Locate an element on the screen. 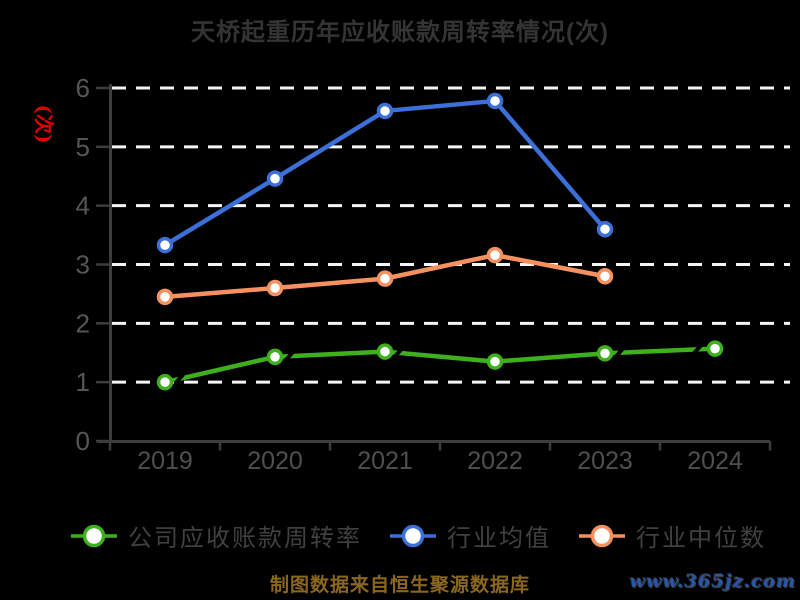  series-line-company-turnover is located at coordinates (440, 365).